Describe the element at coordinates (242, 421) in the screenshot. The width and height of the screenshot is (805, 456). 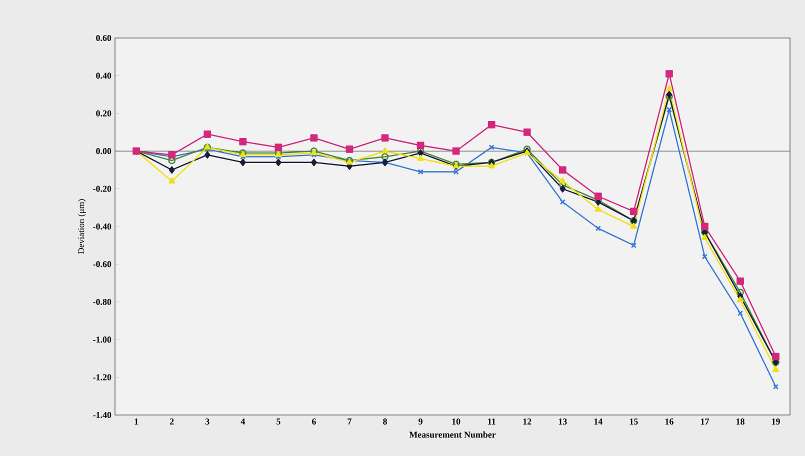
I see `x-tick-label: 4` at that location.